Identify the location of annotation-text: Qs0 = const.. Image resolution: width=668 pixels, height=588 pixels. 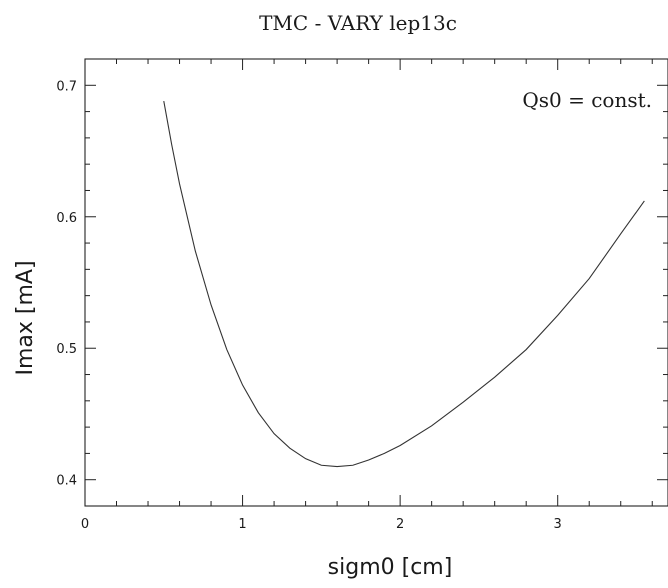
(587, 100).